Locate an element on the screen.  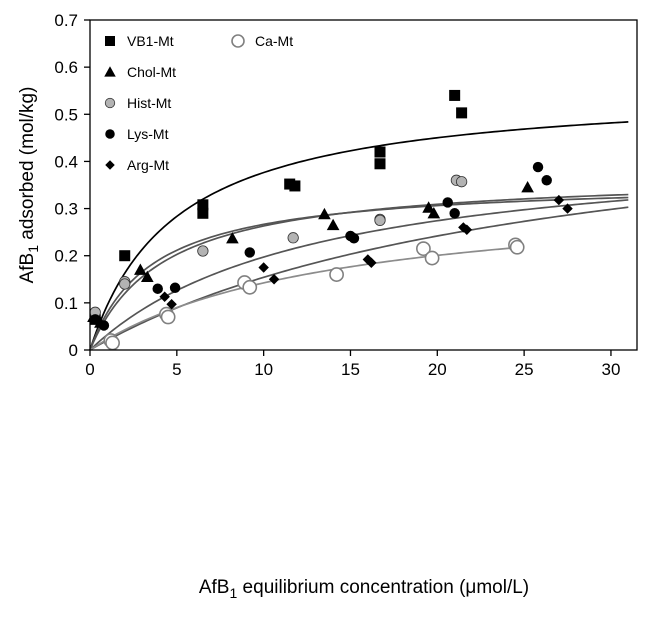
x-axis-label: AfB1 equilibrium concentration (μmol/L) is located at coordinates (364, 589).